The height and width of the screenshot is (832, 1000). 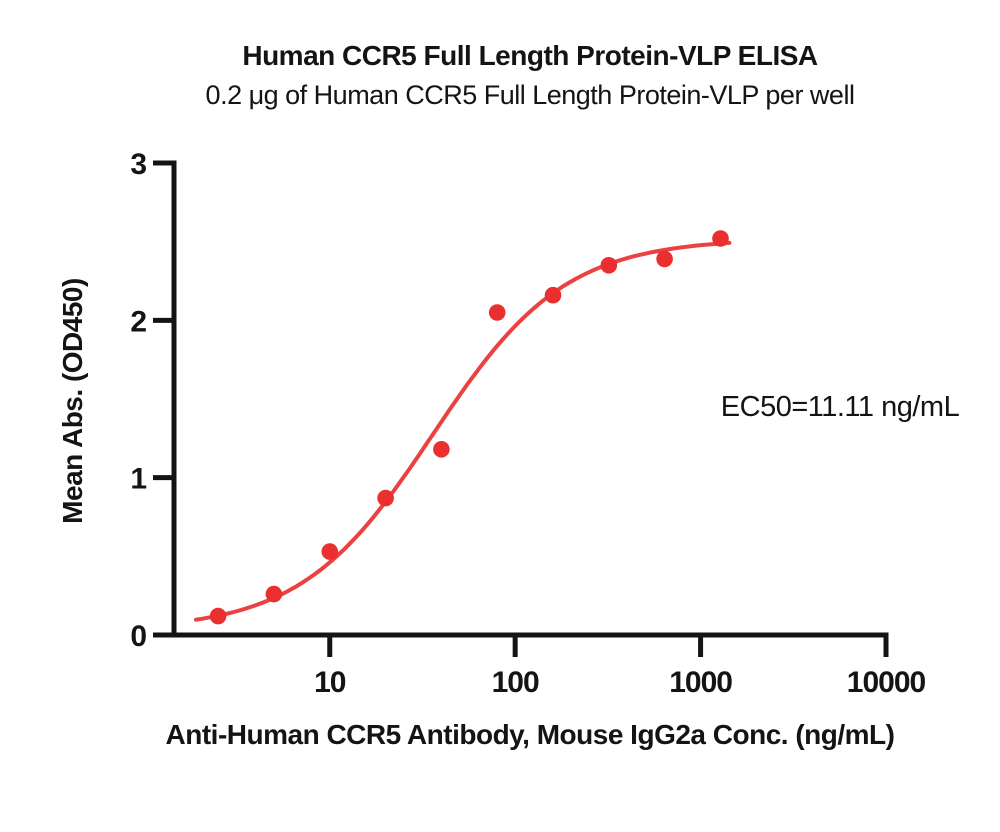 I want to click on y-tick-label: 0, so click(x=138, y=636).